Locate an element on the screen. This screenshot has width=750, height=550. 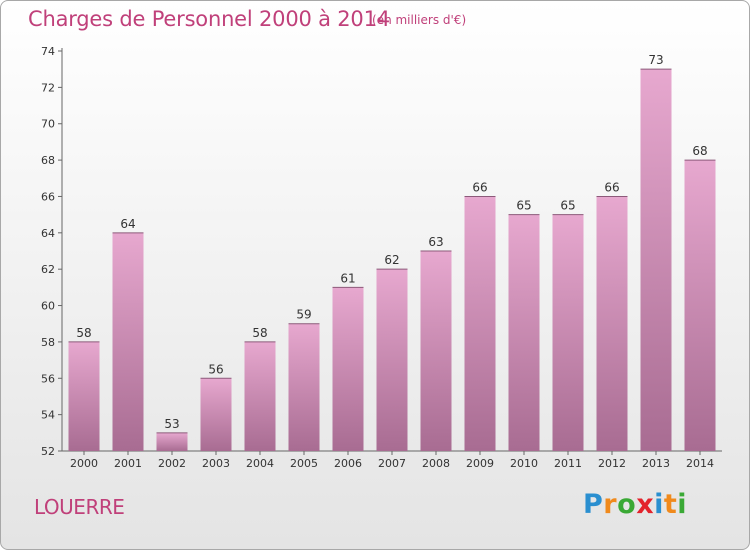
proxiti-logo: Proxiti is located at coordinates (635, 504).